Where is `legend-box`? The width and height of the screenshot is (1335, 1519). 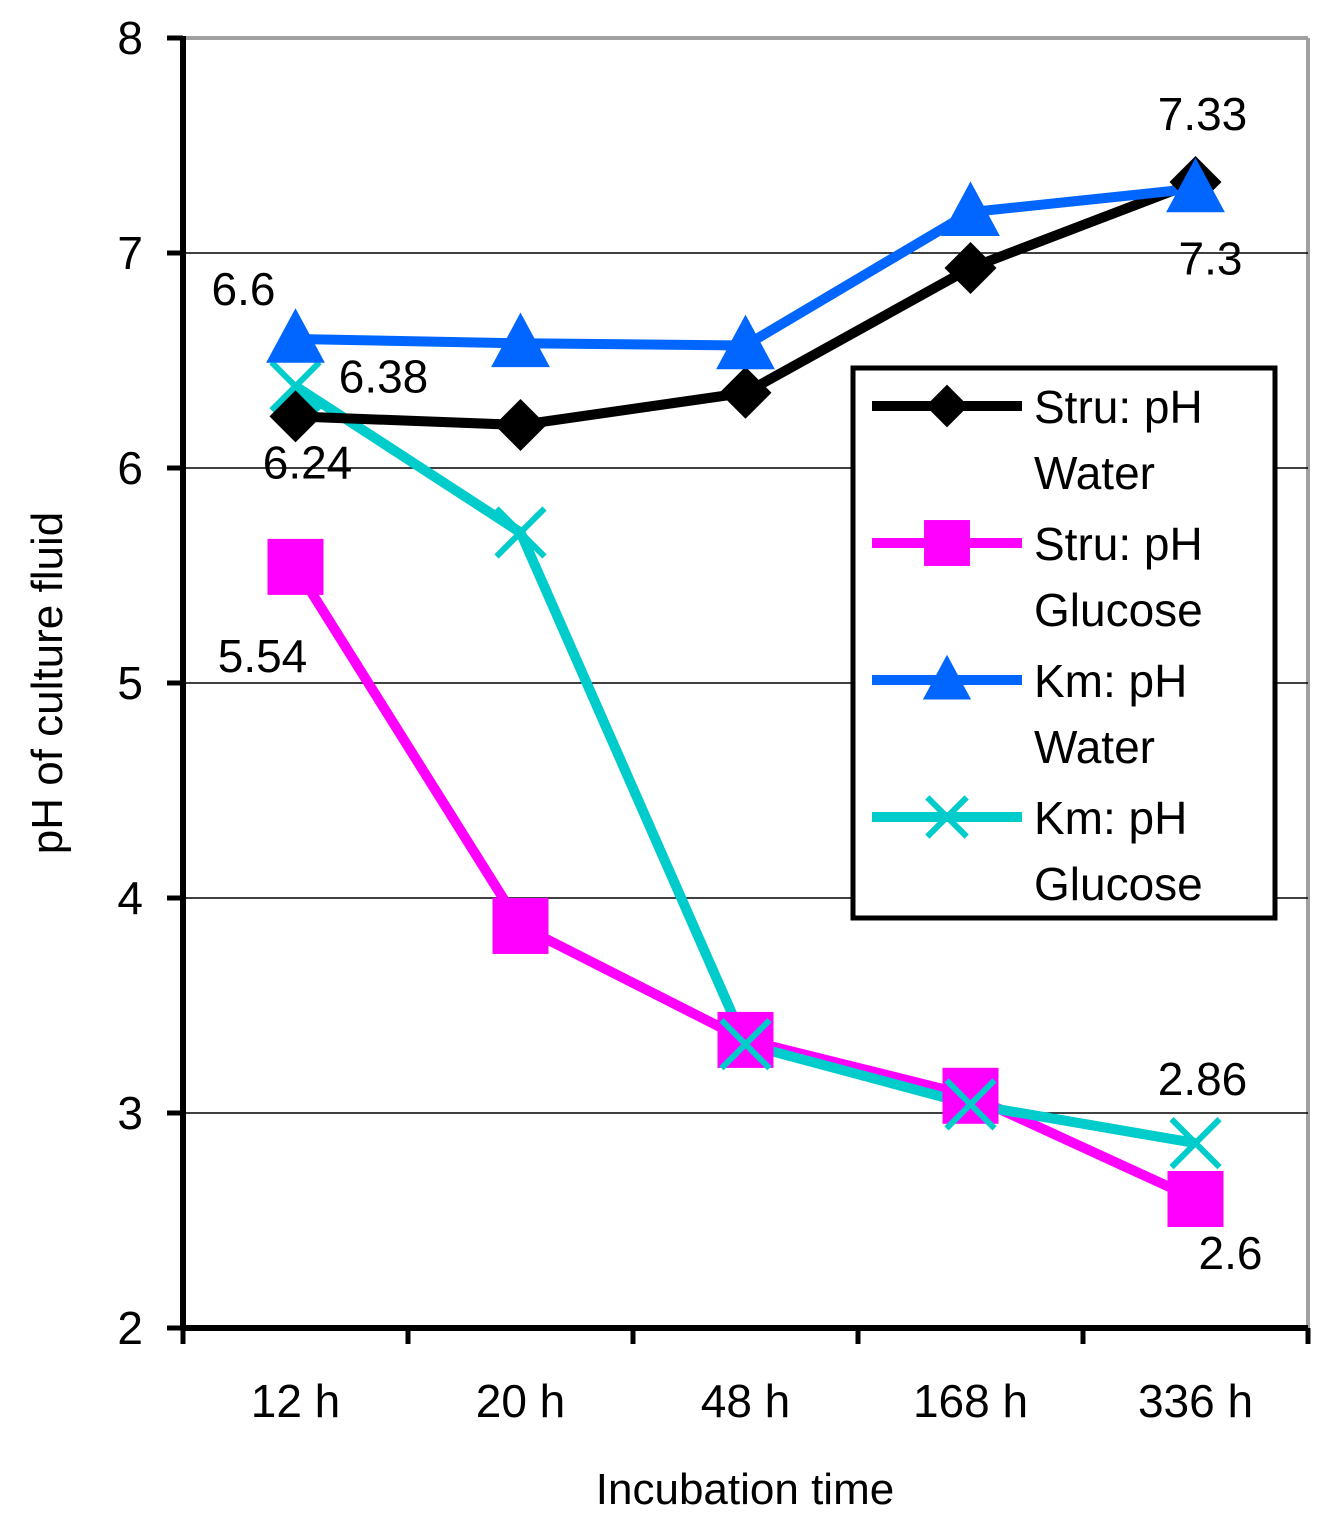 legend-box is located at coordinates (1064, 643).